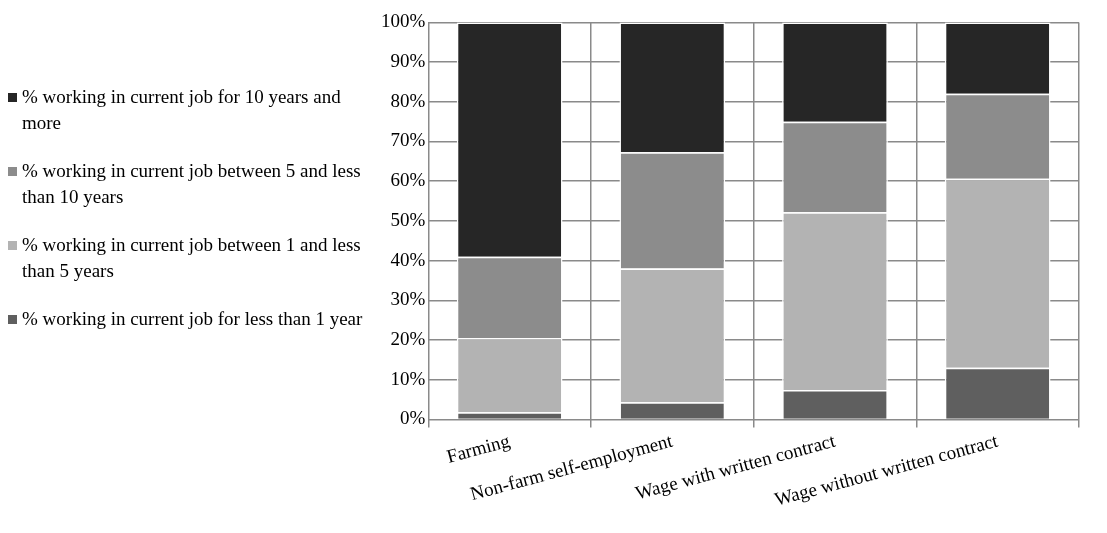 This screenshot has width=1107, height=533. Describe the element at coordinates (192, 258) in the screenshot. I see `legend-label: % working in current job between 1 and less than 5 years` at that location.